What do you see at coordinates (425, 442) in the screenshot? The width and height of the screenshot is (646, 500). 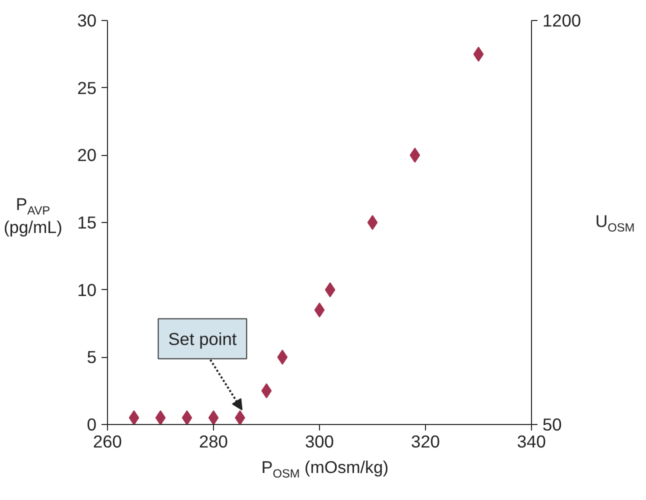 I see `x-tick-label: 320` at bounding box center [425, 442].